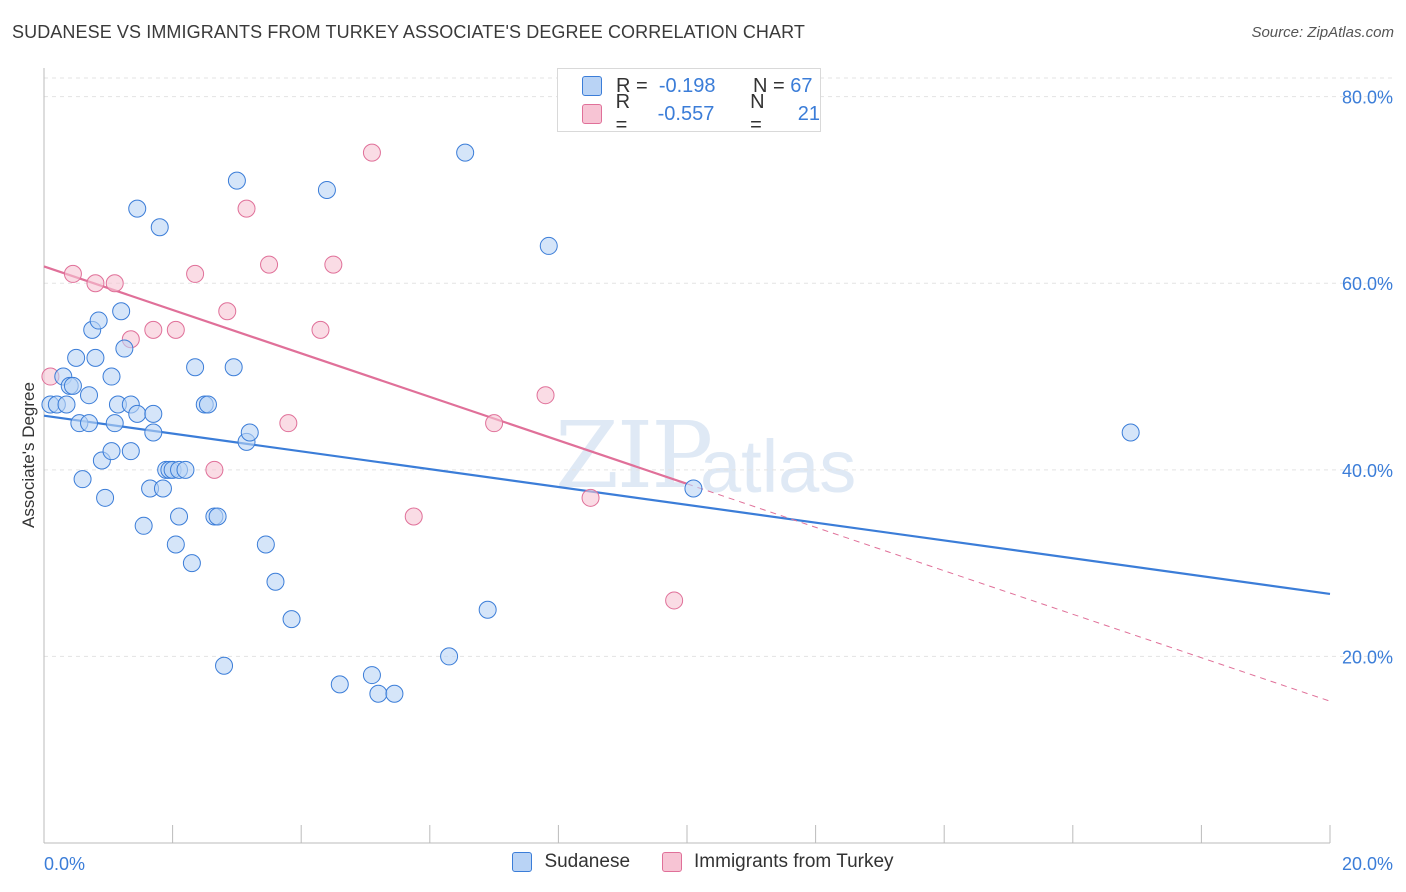  What do you see at coordinates (587, 861) in the screenshot?
I see `legend-label-sudanese: Sudanese` at bounding box center [587, 861].